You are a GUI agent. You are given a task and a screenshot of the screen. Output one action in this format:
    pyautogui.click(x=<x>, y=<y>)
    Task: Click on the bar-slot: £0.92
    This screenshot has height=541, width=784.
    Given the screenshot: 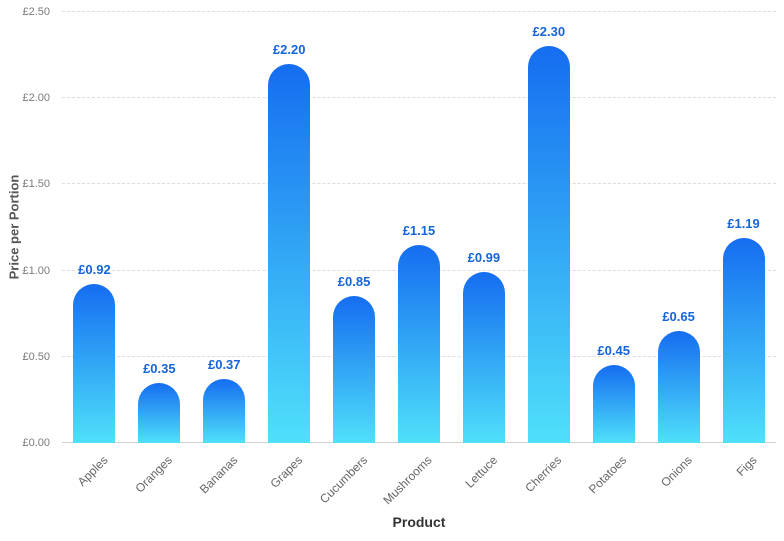 What is the action you would take?
    pyautogui.click(x=94, y=227)
    